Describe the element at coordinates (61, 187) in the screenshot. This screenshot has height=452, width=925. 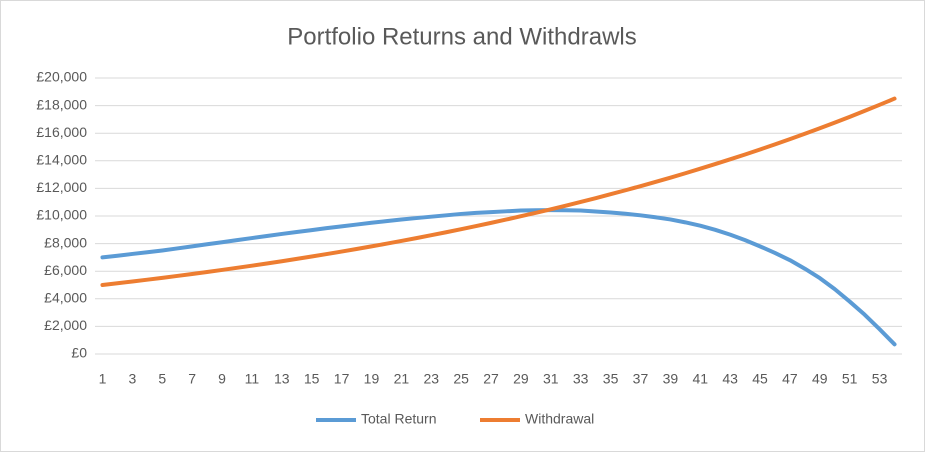
I see `y-tick-label: £12,000` at that location.